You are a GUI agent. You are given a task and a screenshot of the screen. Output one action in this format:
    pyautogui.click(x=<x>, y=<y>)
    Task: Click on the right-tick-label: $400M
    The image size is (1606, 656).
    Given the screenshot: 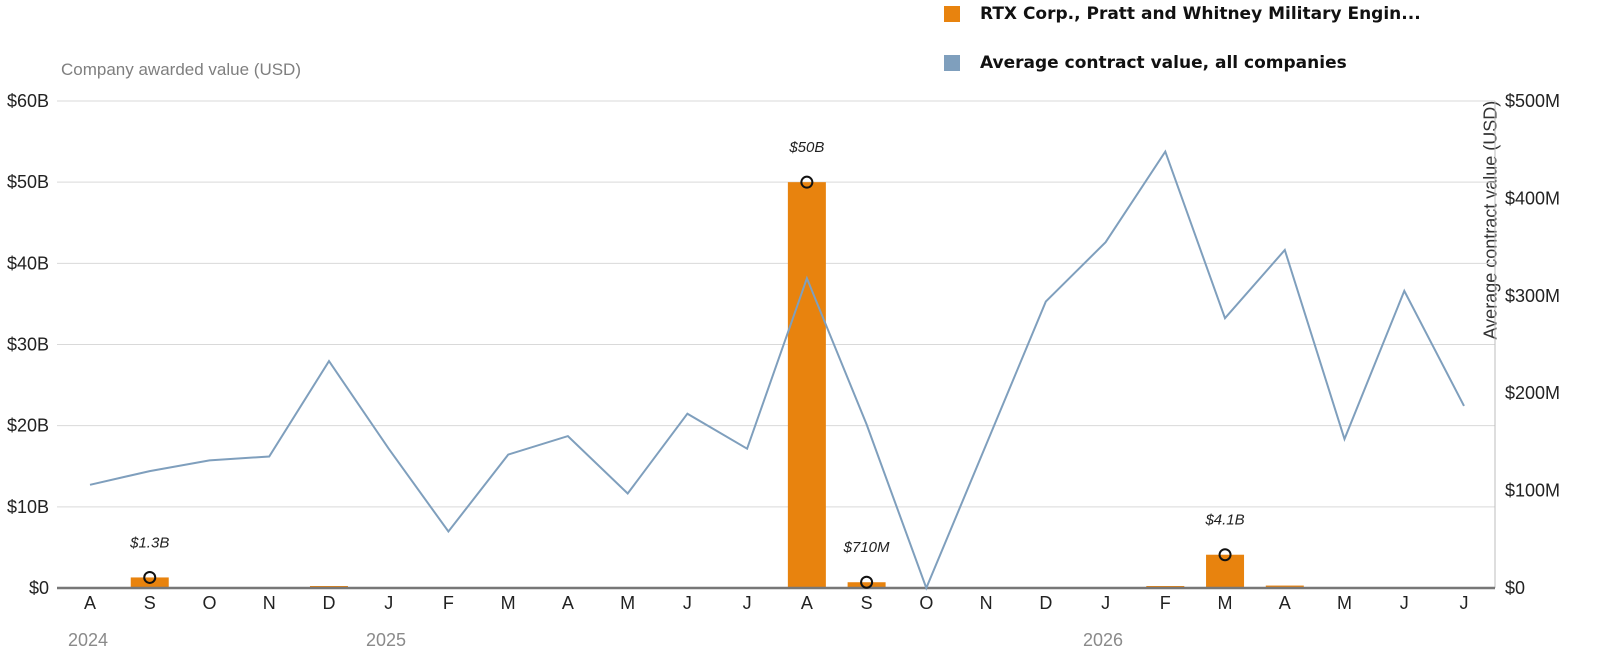 What is the action you would take?
    pyautogui.click(x=1532, y=198)
    